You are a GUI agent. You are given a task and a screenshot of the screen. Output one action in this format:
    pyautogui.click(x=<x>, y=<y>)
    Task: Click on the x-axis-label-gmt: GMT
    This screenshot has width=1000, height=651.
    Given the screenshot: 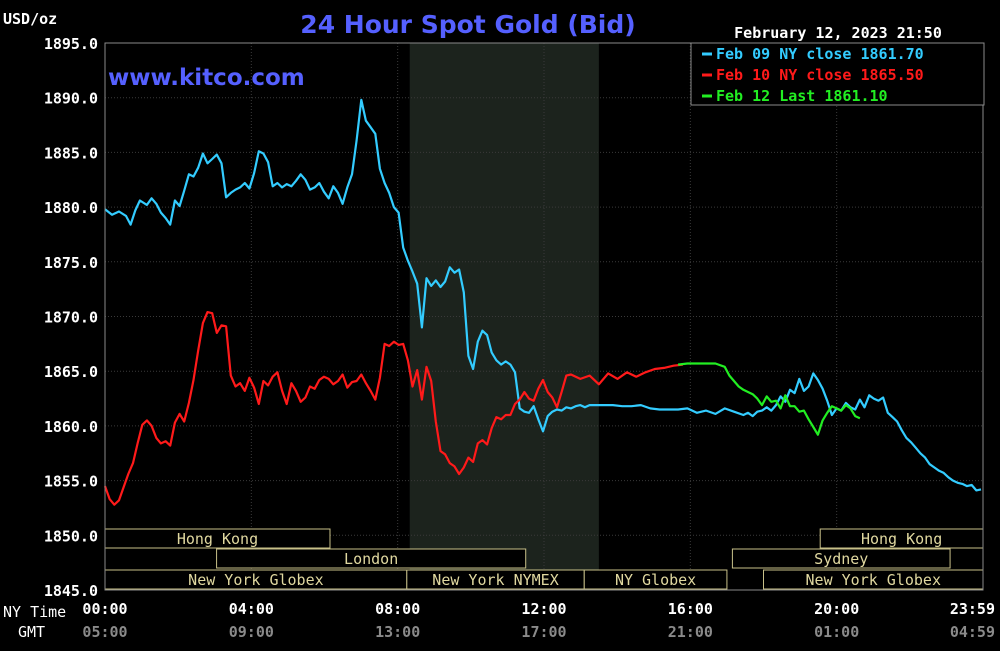 What is the action you would take?
    pyautogui.click(x=31, y=632)
    